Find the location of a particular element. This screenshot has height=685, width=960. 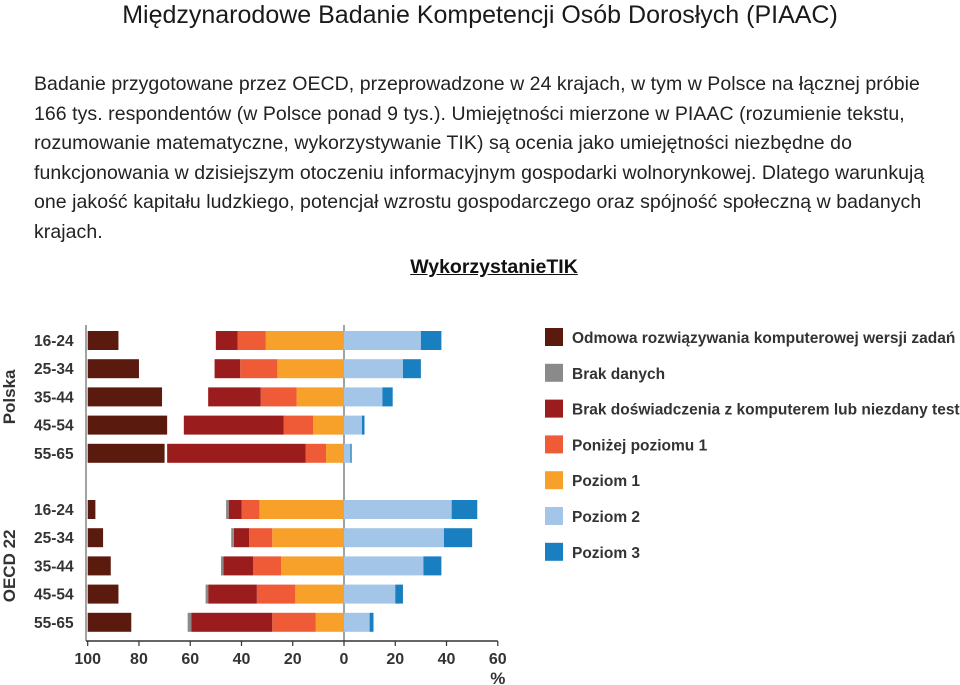

x-tick-label: 0 is located at coordinates (344, 659).